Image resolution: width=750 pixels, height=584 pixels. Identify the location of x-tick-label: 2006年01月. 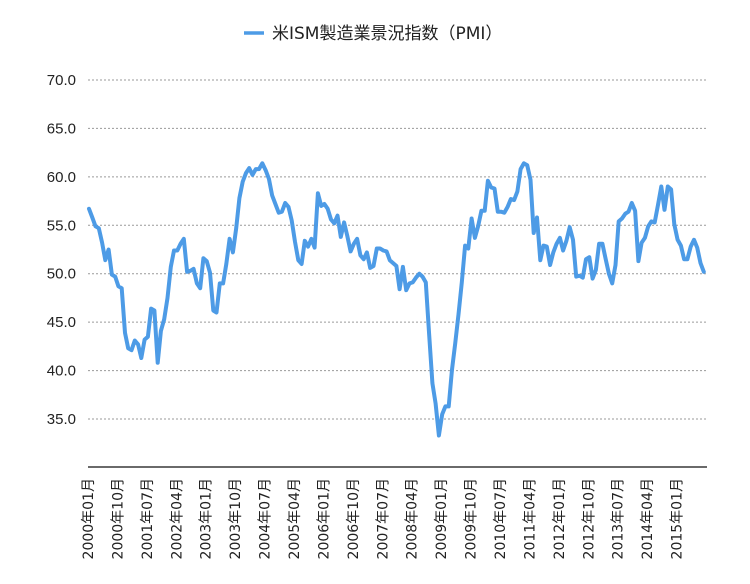
(324, 518).